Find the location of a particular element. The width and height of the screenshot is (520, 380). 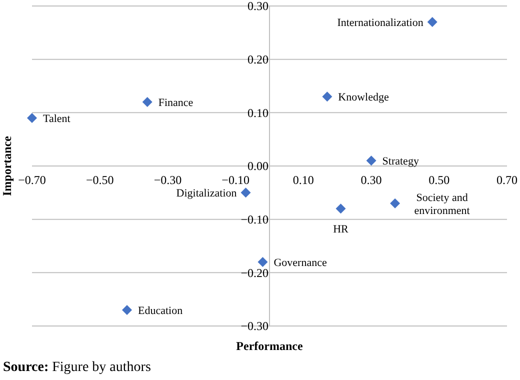

x-tick-label: 0.10 is located at coordinates (303, 180).